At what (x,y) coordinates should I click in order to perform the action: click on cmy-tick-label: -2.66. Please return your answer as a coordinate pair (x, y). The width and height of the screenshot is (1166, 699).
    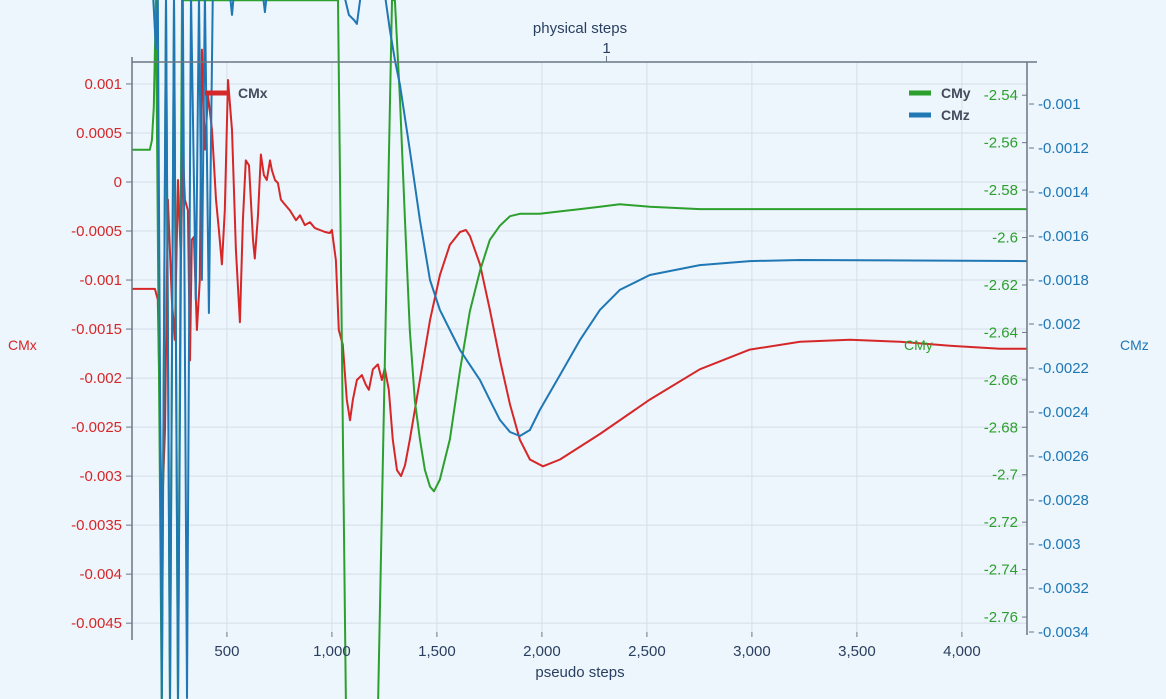
    Looking at the image, I should click on (1001, 380).